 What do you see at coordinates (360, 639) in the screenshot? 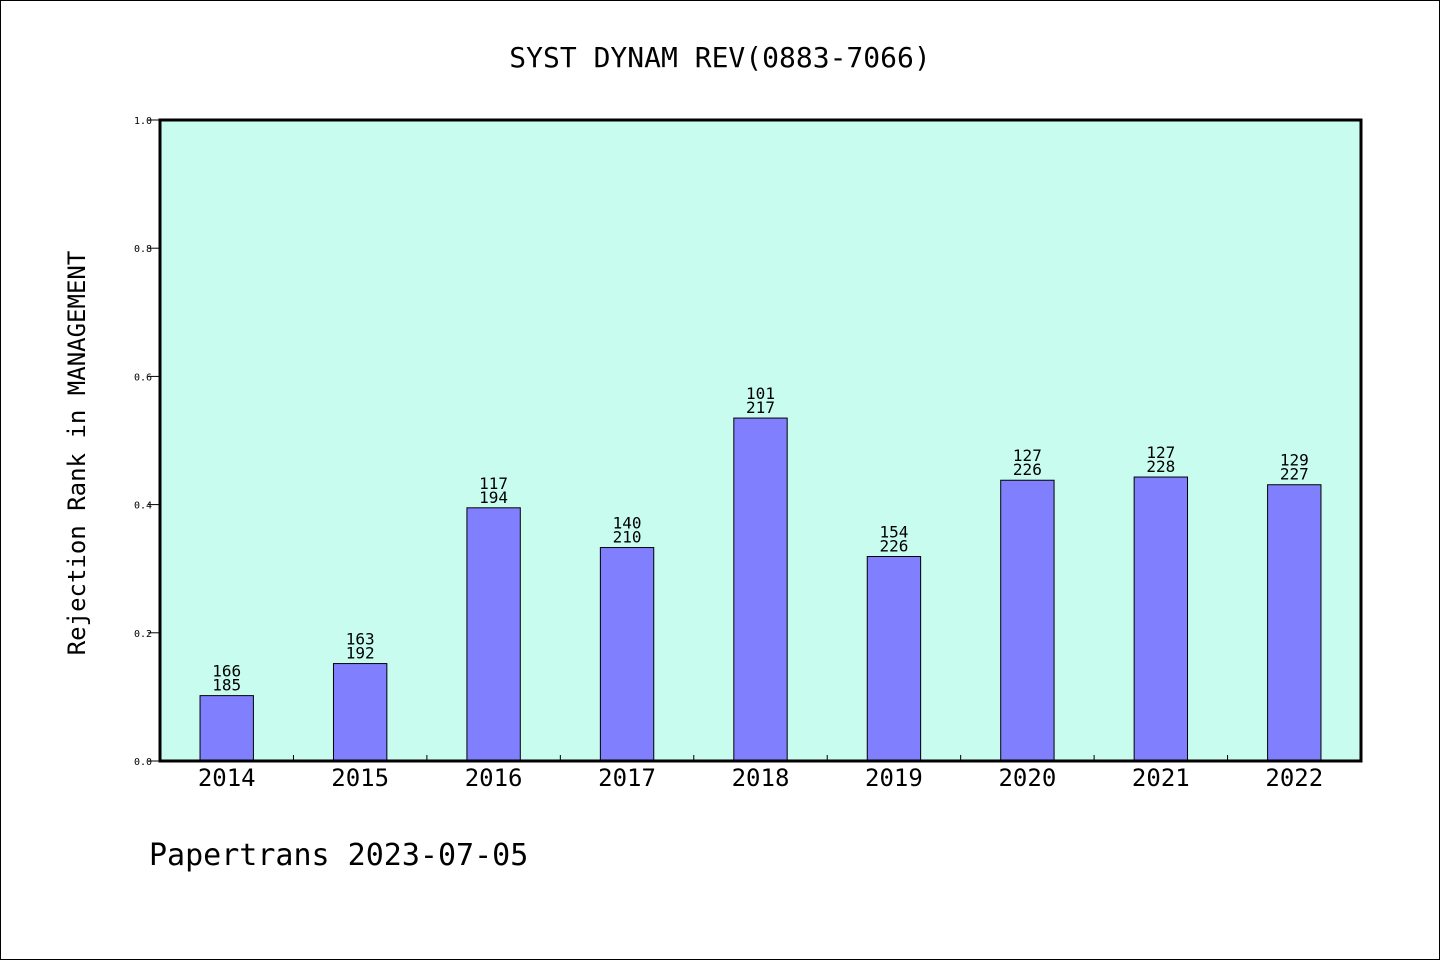
I see `bar-label-top: 163` at bounding box center [360, 639].